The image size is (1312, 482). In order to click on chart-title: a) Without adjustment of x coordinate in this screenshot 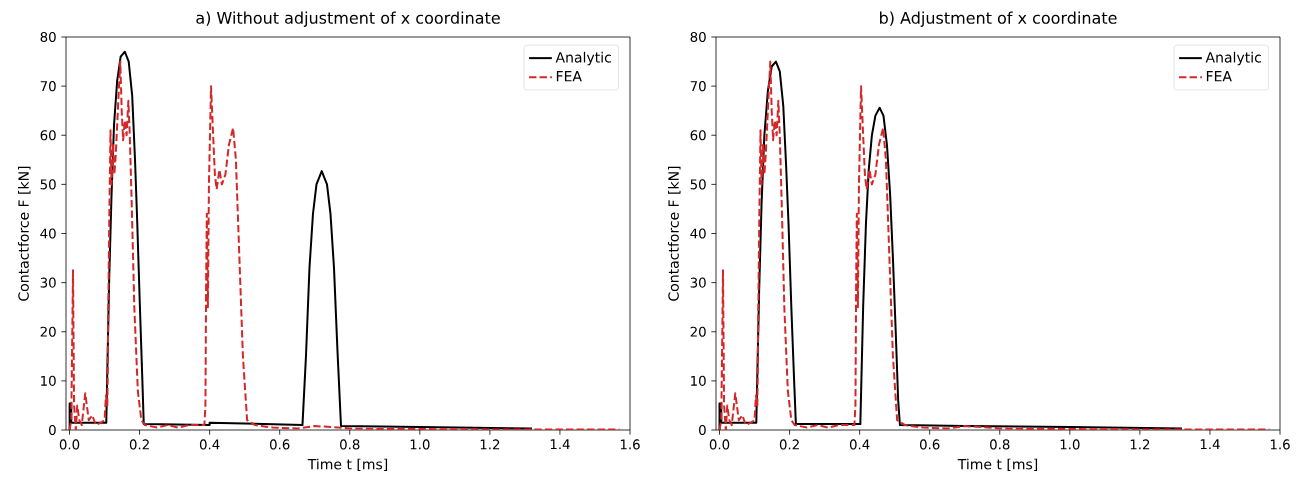, I will do `click(348, 19)`.